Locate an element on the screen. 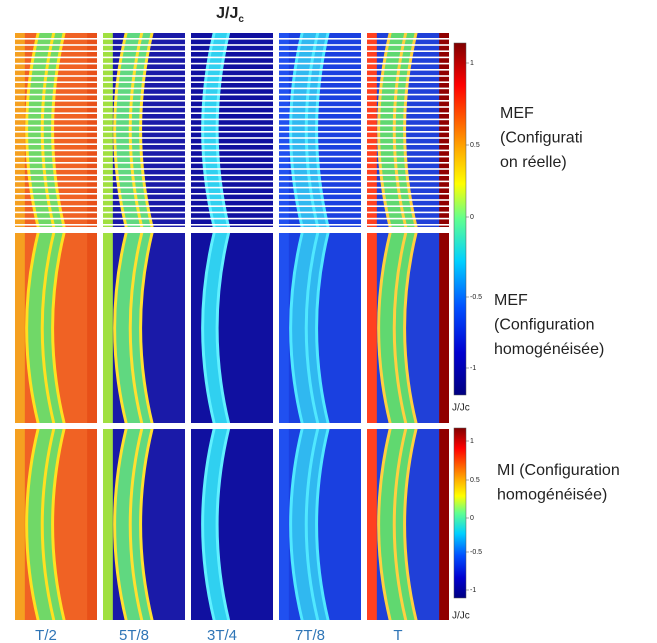  column-label: T/2 is located at coordinates (46, 635).